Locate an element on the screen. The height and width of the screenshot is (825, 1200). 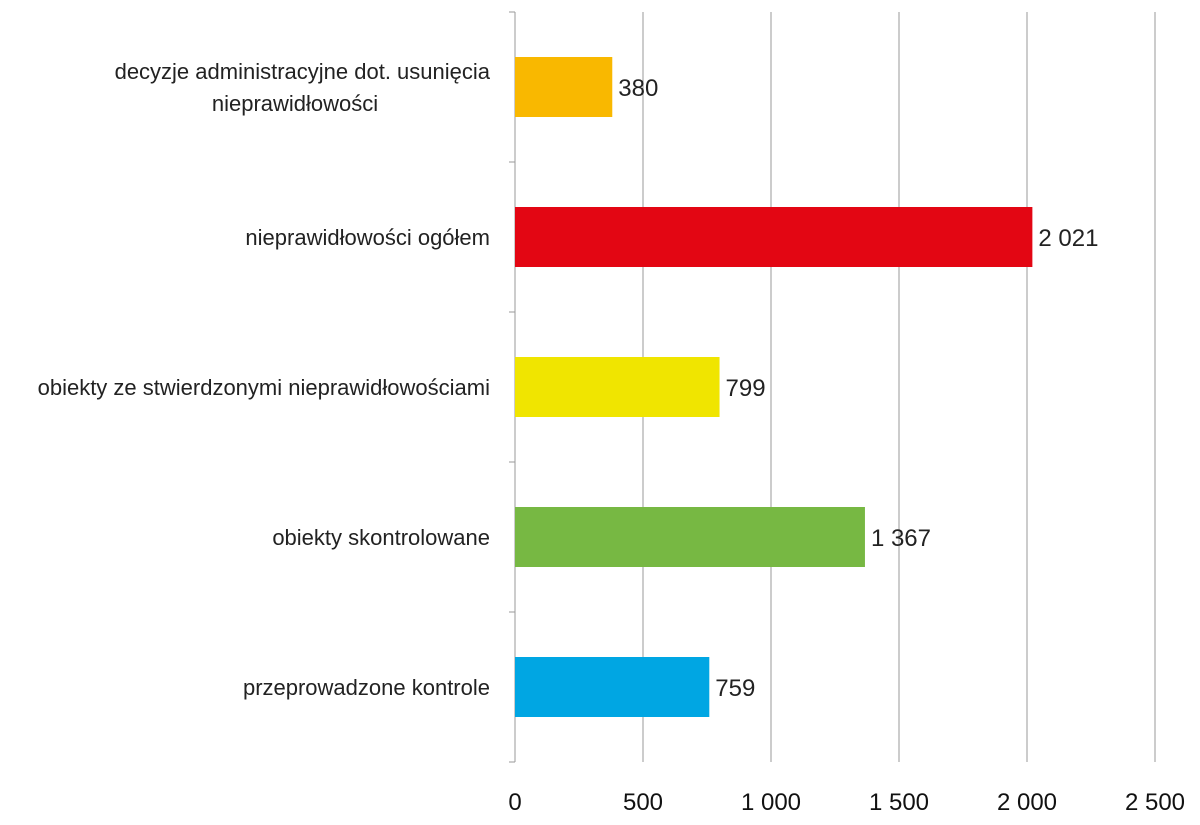
data-label: 2 021 is located at coordinates (1068, 238).